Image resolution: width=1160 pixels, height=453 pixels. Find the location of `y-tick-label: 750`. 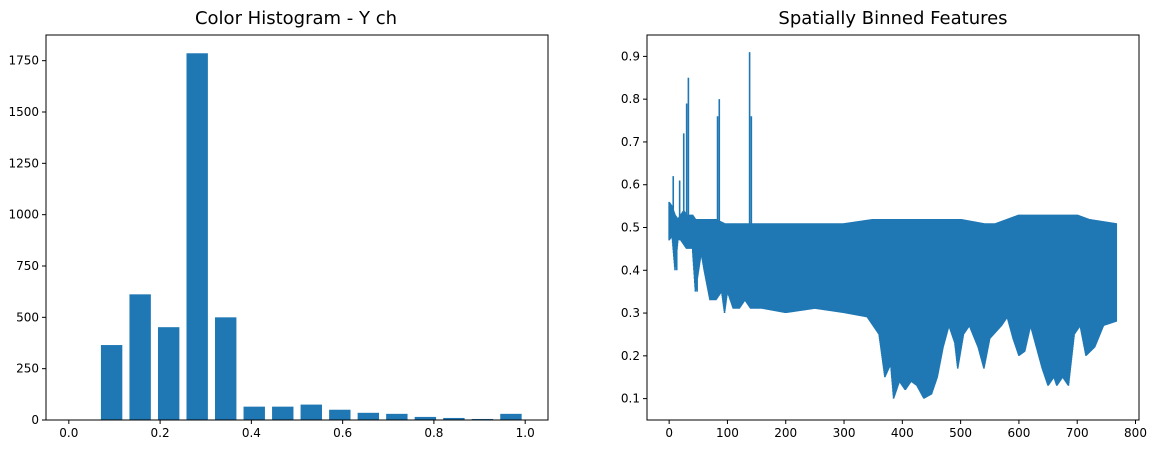

y-tick-label: 750 is located at coordinates (27, 266).